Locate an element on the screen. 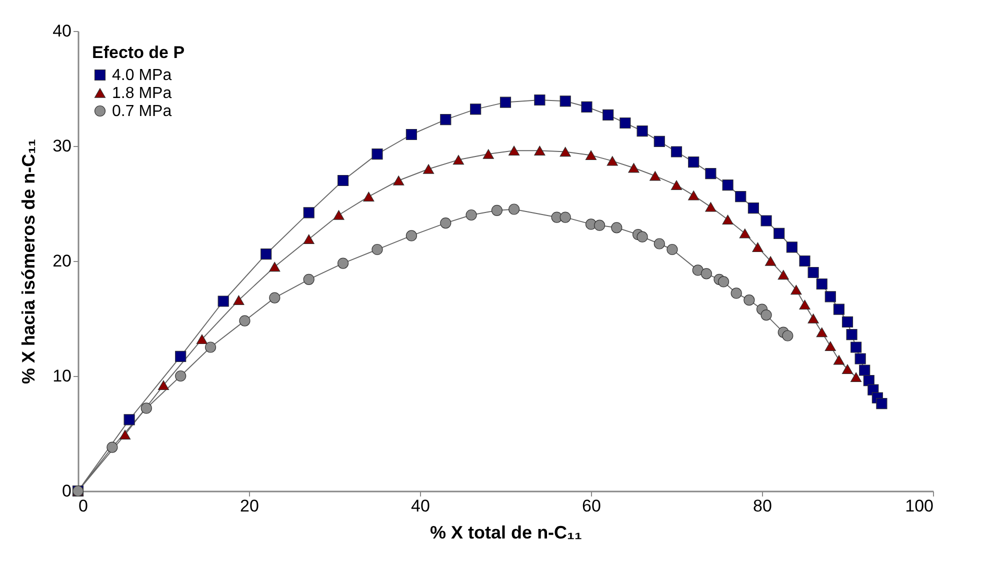 The width and height of the screenshot is (990, 574). y-tick-label: 10 is located at coordinates (62, 376).